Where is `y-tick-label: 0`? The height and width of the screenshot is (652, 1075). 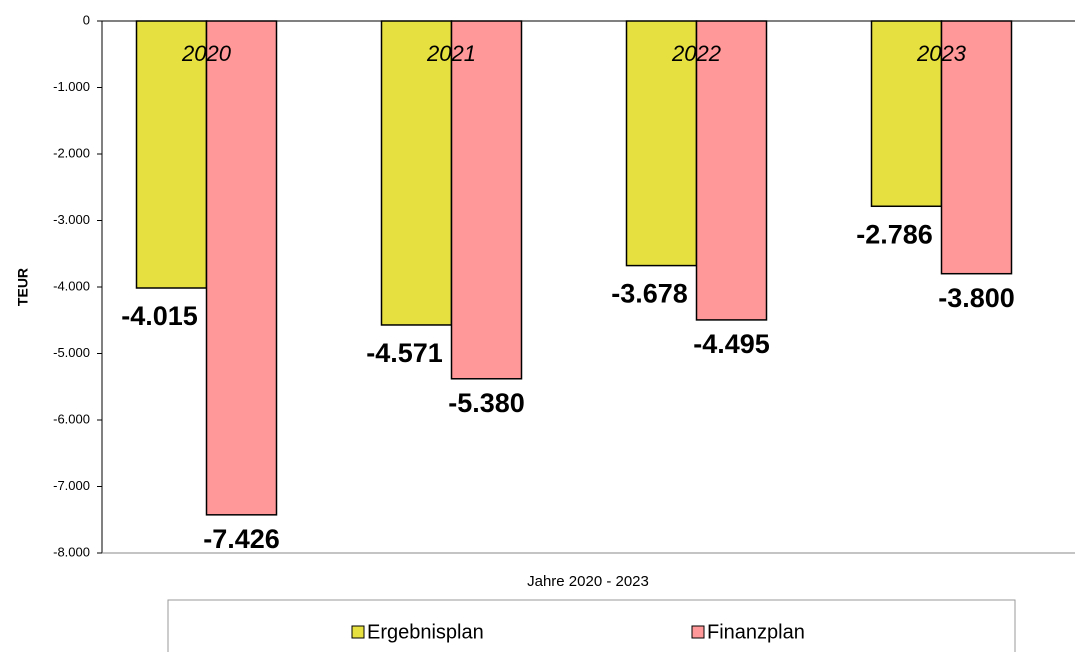
y-tick-label: 0 is located at coordinates (86, 19).